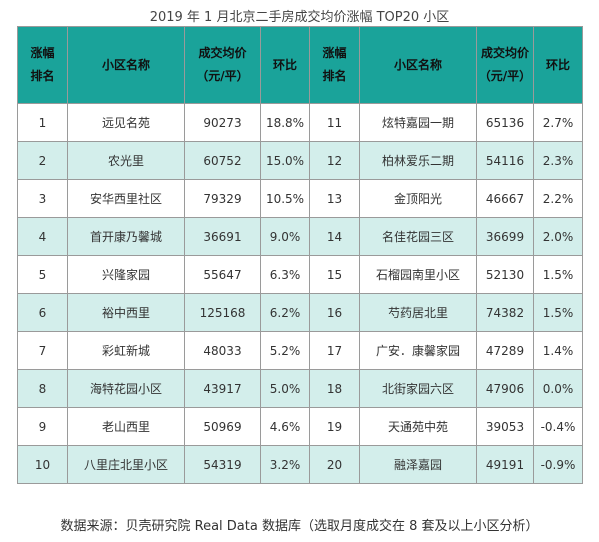  I want to click on rank-cell: 2, so click(42, 160).